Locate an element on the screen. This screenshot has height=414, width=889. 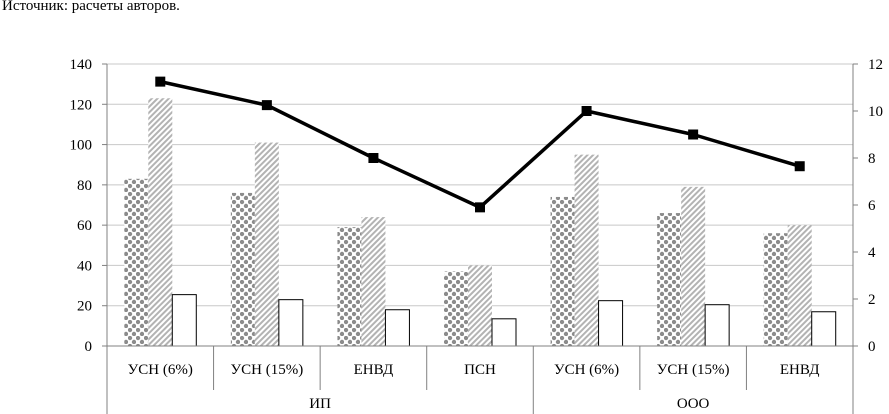
left-tick-label: 60 is located at coordinates (84, 226).